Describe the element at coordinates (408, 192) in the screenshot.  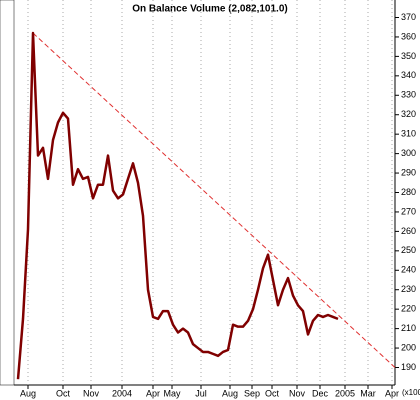
I see `y-tick-label: 280` at that location.